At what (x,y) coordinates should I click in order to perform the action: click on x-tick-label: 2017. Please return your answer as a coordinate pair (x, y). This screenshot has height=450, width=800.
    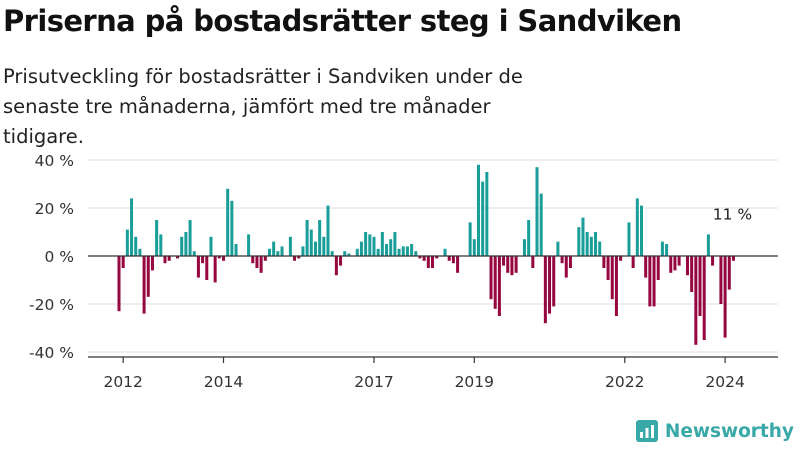
    Looking at the image, I should click on (373, 382).